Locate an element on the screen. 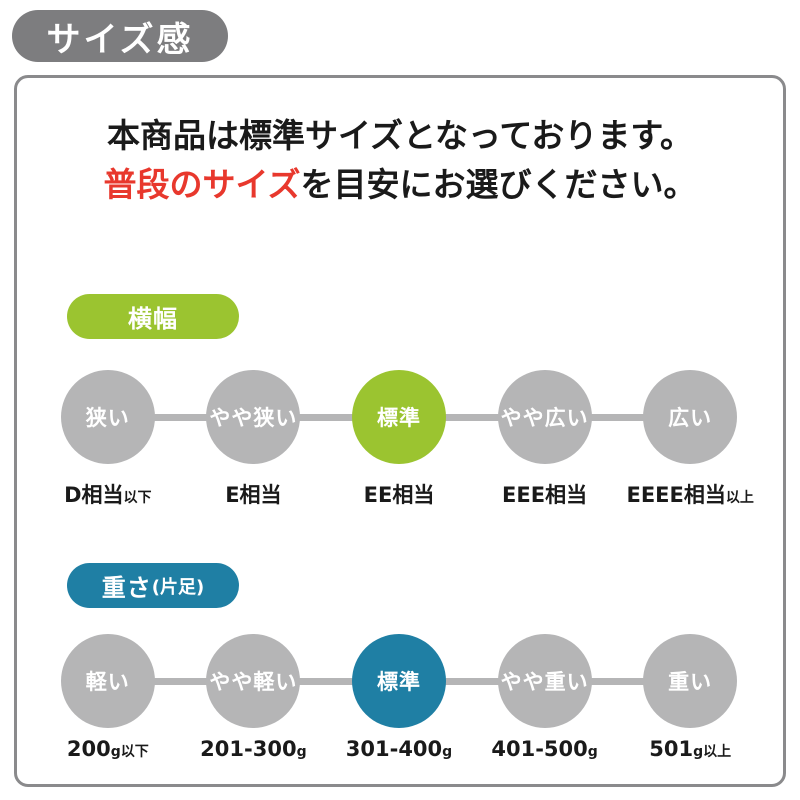 The height and width of the screenshot is (800, 800). weight-label-1: 200g以下 is located at coordinates (108, 749).